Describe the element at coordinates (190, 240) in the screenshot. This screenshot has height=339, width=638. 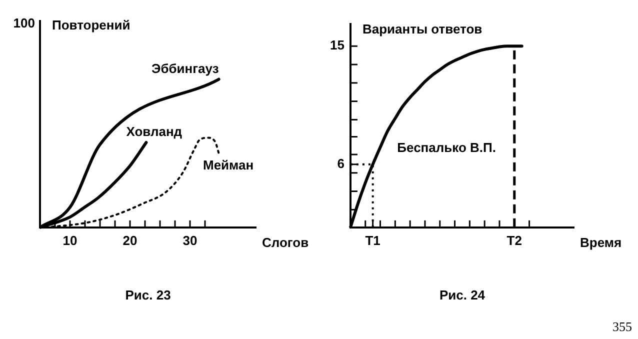
I see `x-tick-label: 30` at that location.